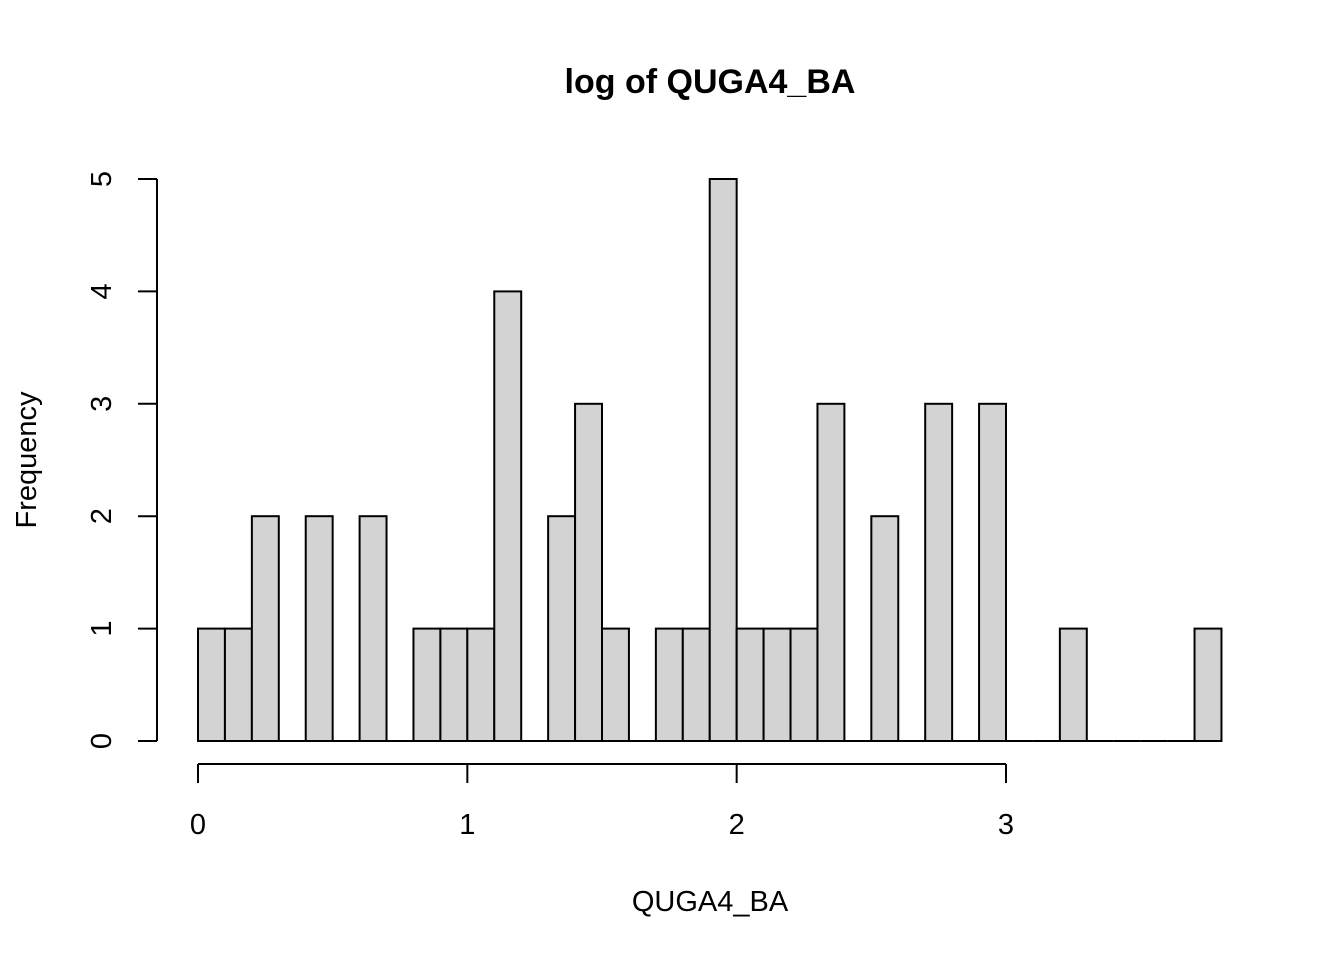 Image resolution: width=1344 pixels, height=960 pixels. Describe the element at coordinates (102, 404) in the screenshot. I see `y-tick-label: 3` at that location.